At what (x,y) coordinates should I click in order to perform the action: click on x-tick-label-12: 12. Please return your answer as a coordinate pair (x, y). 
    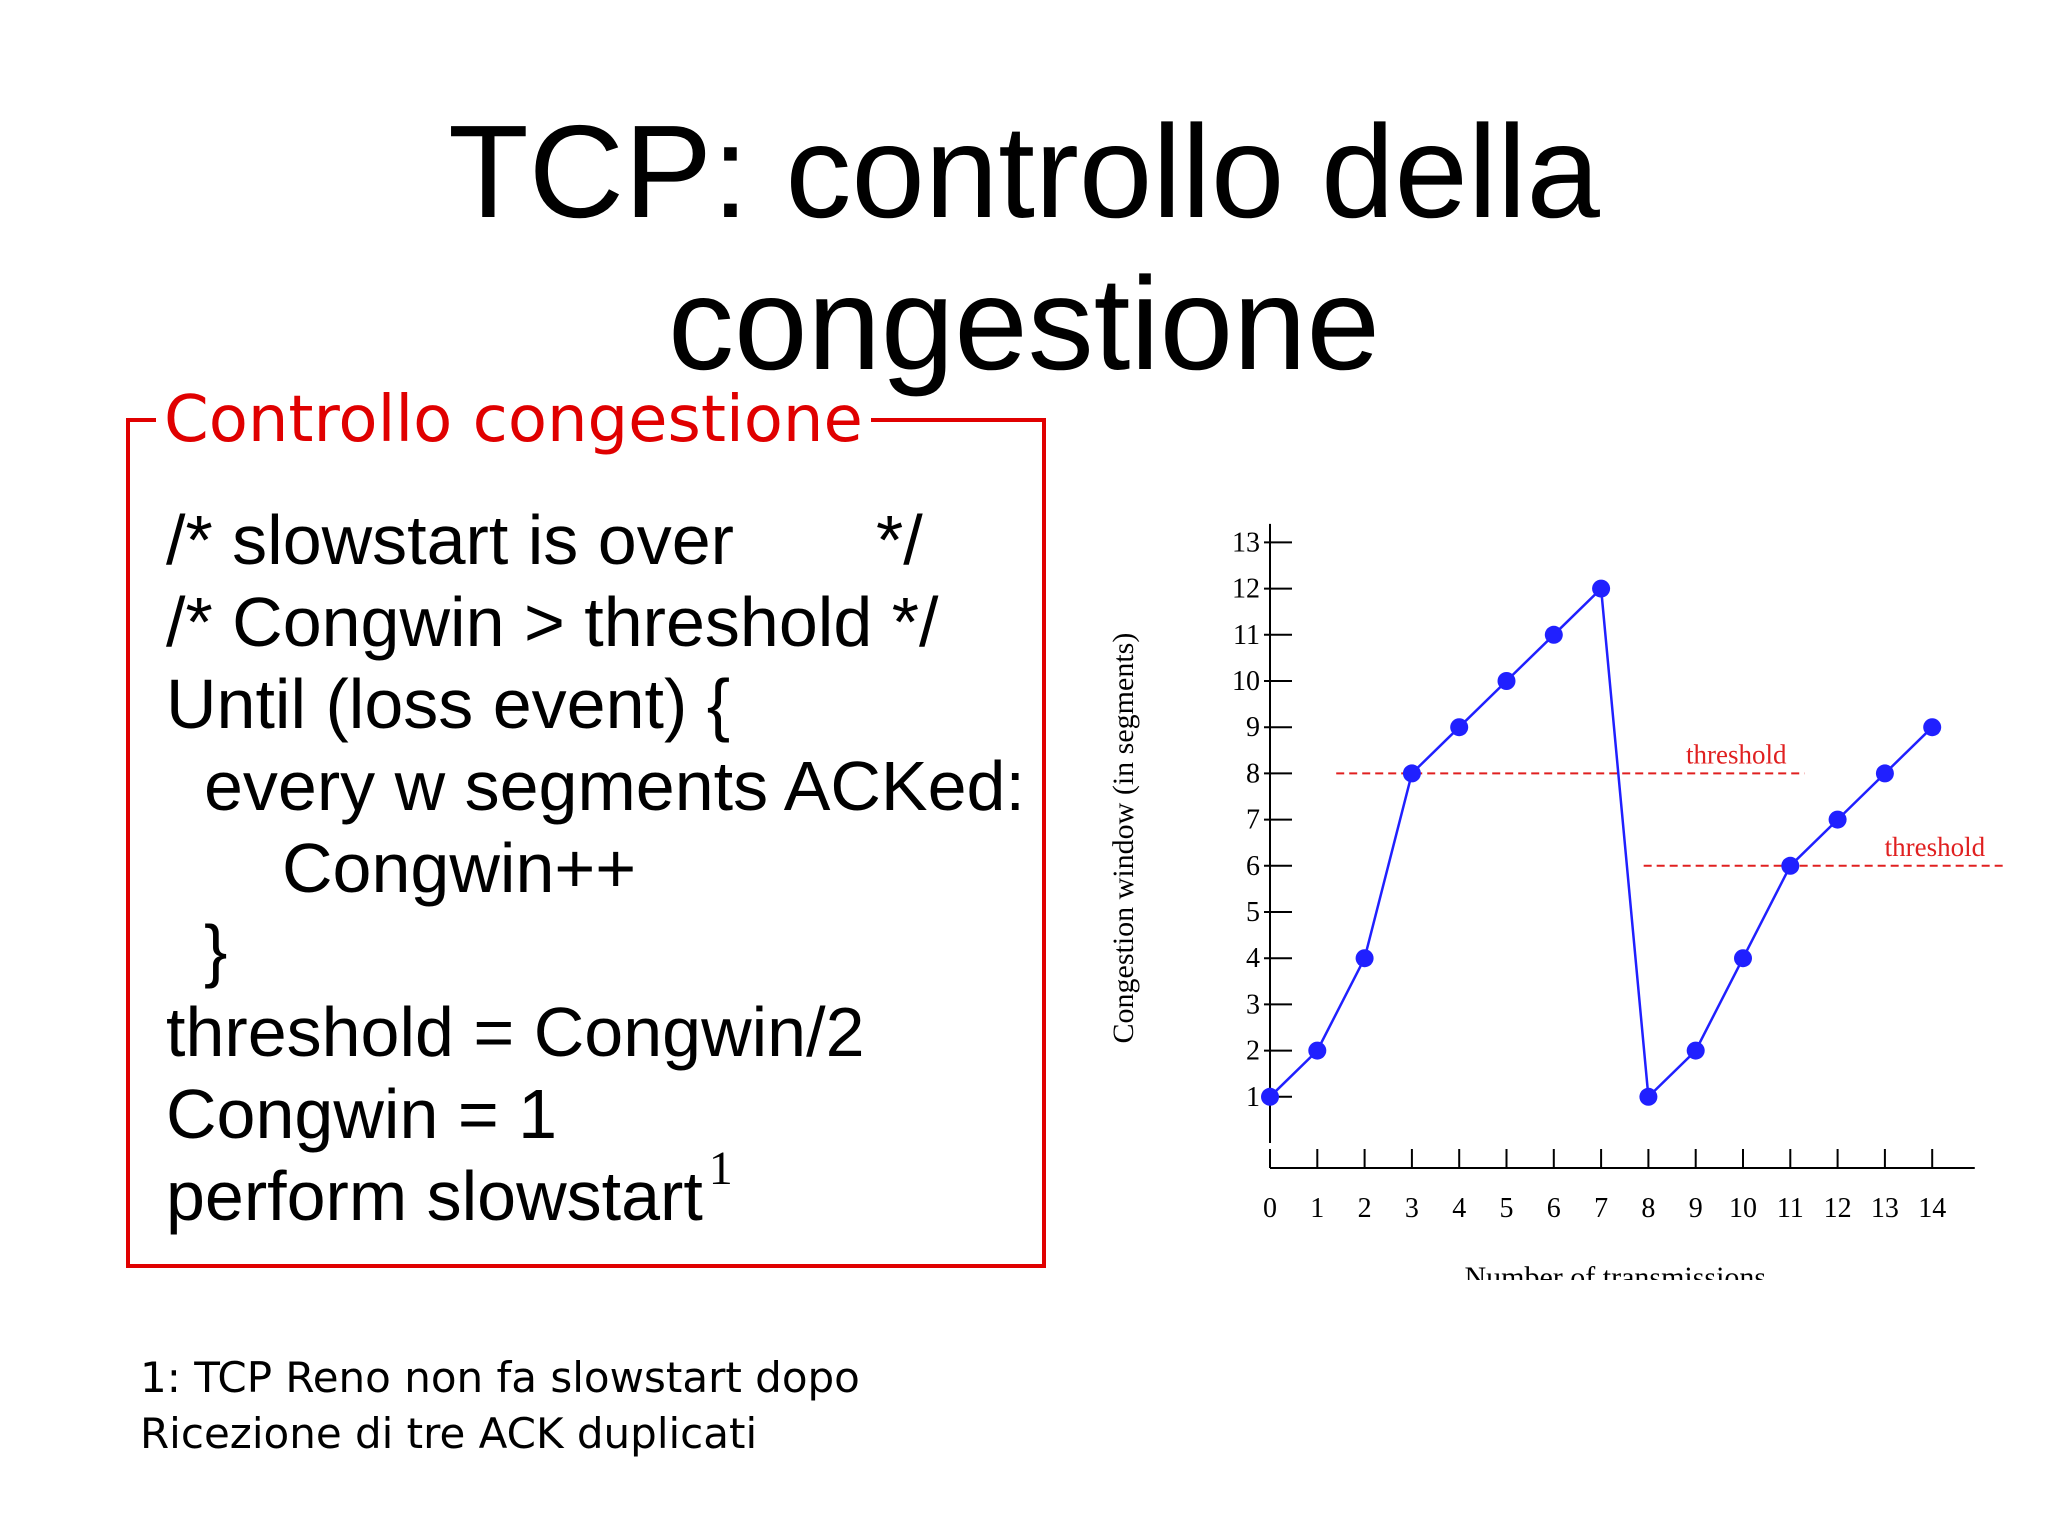
    Looking at the image, I should click on (1838, 1208).